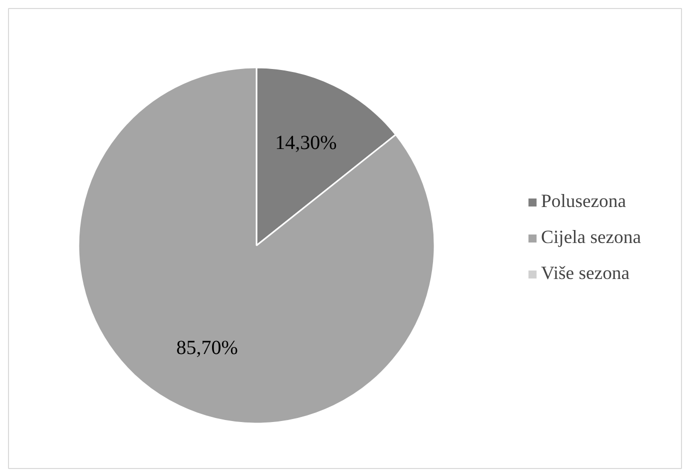 Image resolution: width=689 pixels, height=476 pixels. I want to click on data-label: 14,30%, so click(306, 143).